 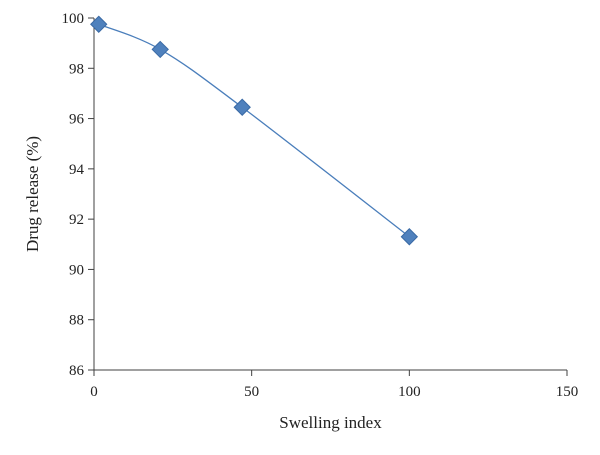 I want to click on x-axis-ticks: 0 50 100 150, so click(x=334, y=385).